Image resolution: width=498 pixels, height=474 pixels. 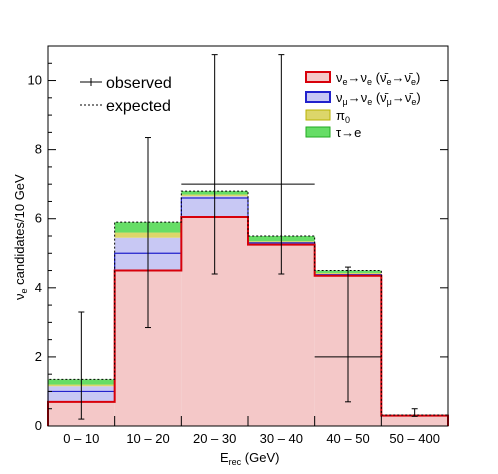 I want to click on legend-entry-nue: νe→νe (ν̄e→ν̄e), so click(x=362, y=78).